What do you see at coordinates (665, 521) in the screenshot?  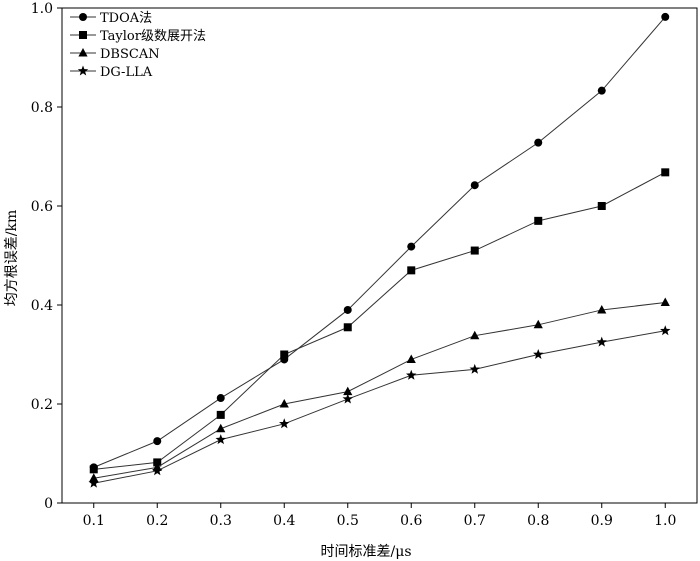 I see `x-tick-label: 1.0` at bounding box center [665, 521].